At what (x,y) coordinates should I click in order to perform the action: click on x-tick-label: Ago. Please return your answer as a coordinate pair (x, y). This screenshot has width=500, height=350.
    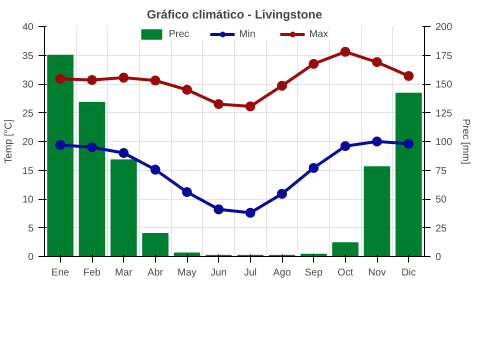
    Looking at the image, I should click on (282, 273).